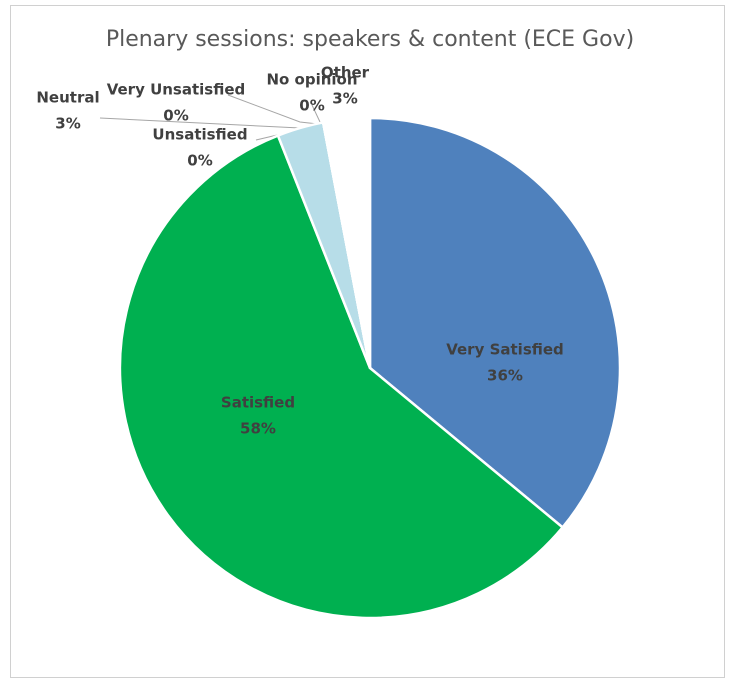  What do you see at coordinates (258, 403) in the screenshot?
I see `slice-category: Satisfied` at bounding box center [258, 403].